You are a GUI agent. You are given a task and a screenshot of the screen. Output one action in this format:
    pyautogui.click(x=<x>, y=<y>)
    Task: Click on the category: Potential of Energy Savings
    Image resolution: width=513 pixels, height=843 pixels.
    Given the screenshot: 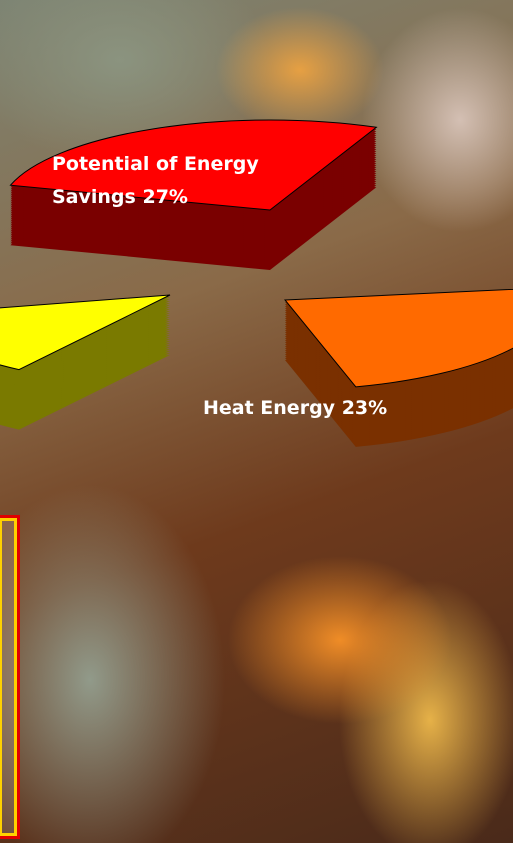 What is the action you would take?
    pyautogui.click(x=155, y=180)
    